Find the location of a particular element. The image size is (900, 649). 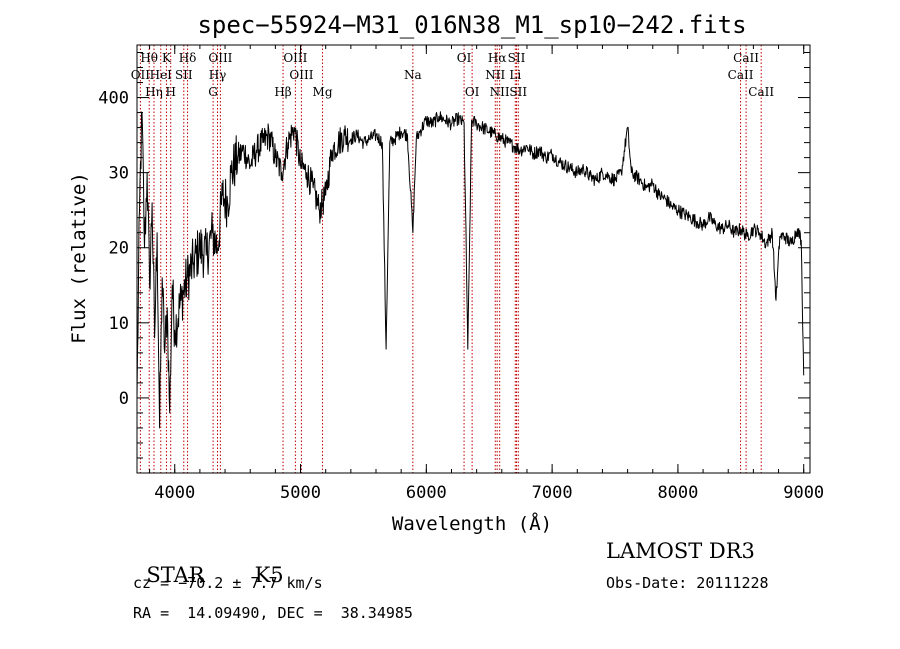

spectral-line-label: Hθ is located at coordinates (149, 58).